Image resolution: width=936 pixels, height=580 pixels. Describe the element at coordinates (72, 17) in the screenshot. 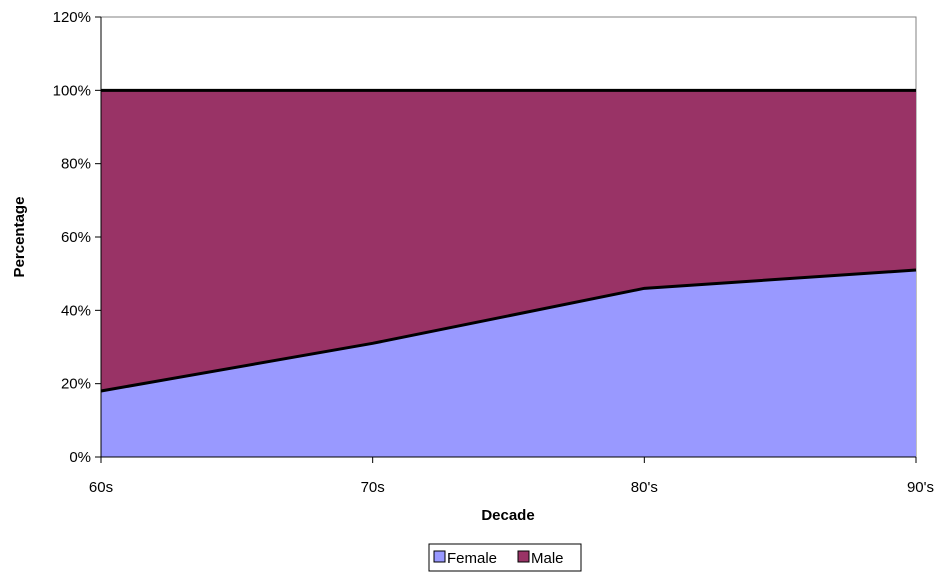

I see `y-tick-label: 120%` at that location.